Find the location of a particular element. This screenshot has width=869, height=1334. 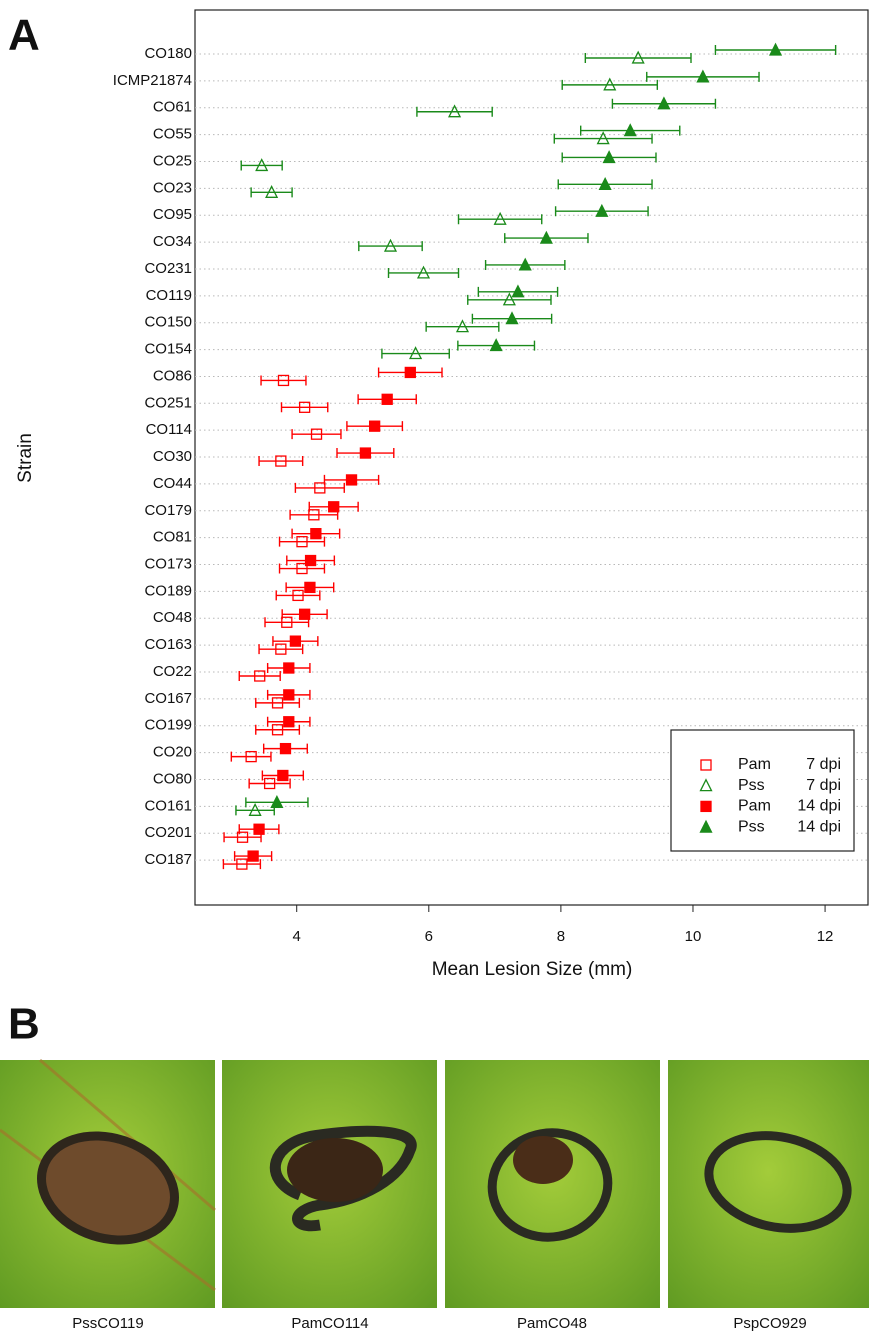

panel-label: B is located at coordinates (24, 1024).